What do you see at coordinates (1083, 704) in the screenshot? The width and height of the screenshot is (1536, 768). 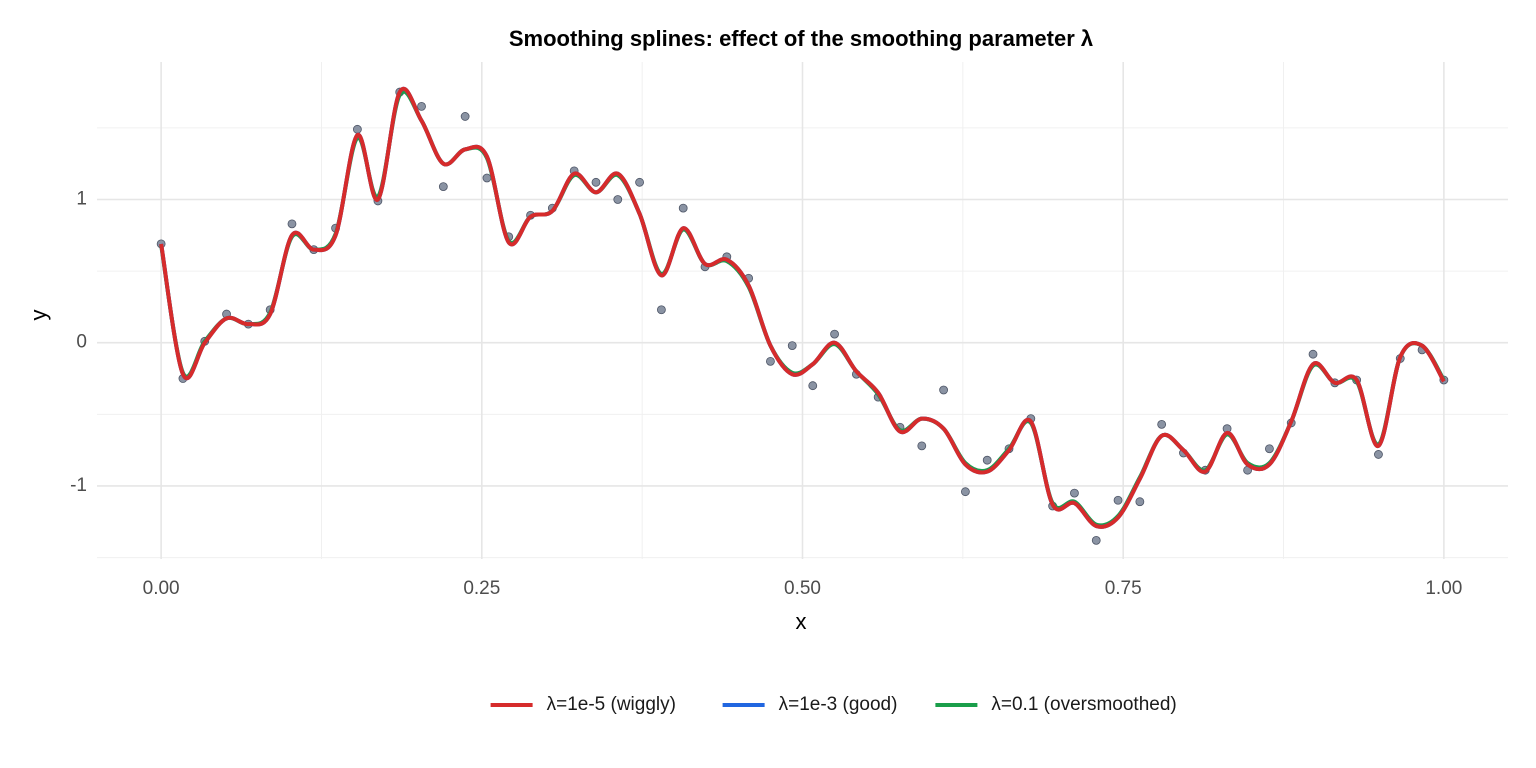 I see `legend-label: λ=0.1 (oversmoothed)` at bounding box center [1083, 704].